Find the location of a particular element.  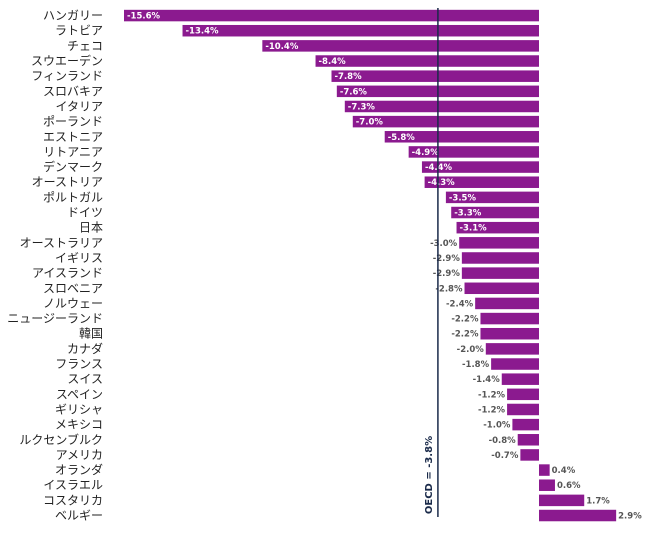

value-label: -1.0% is located at coordinates (497, 426).